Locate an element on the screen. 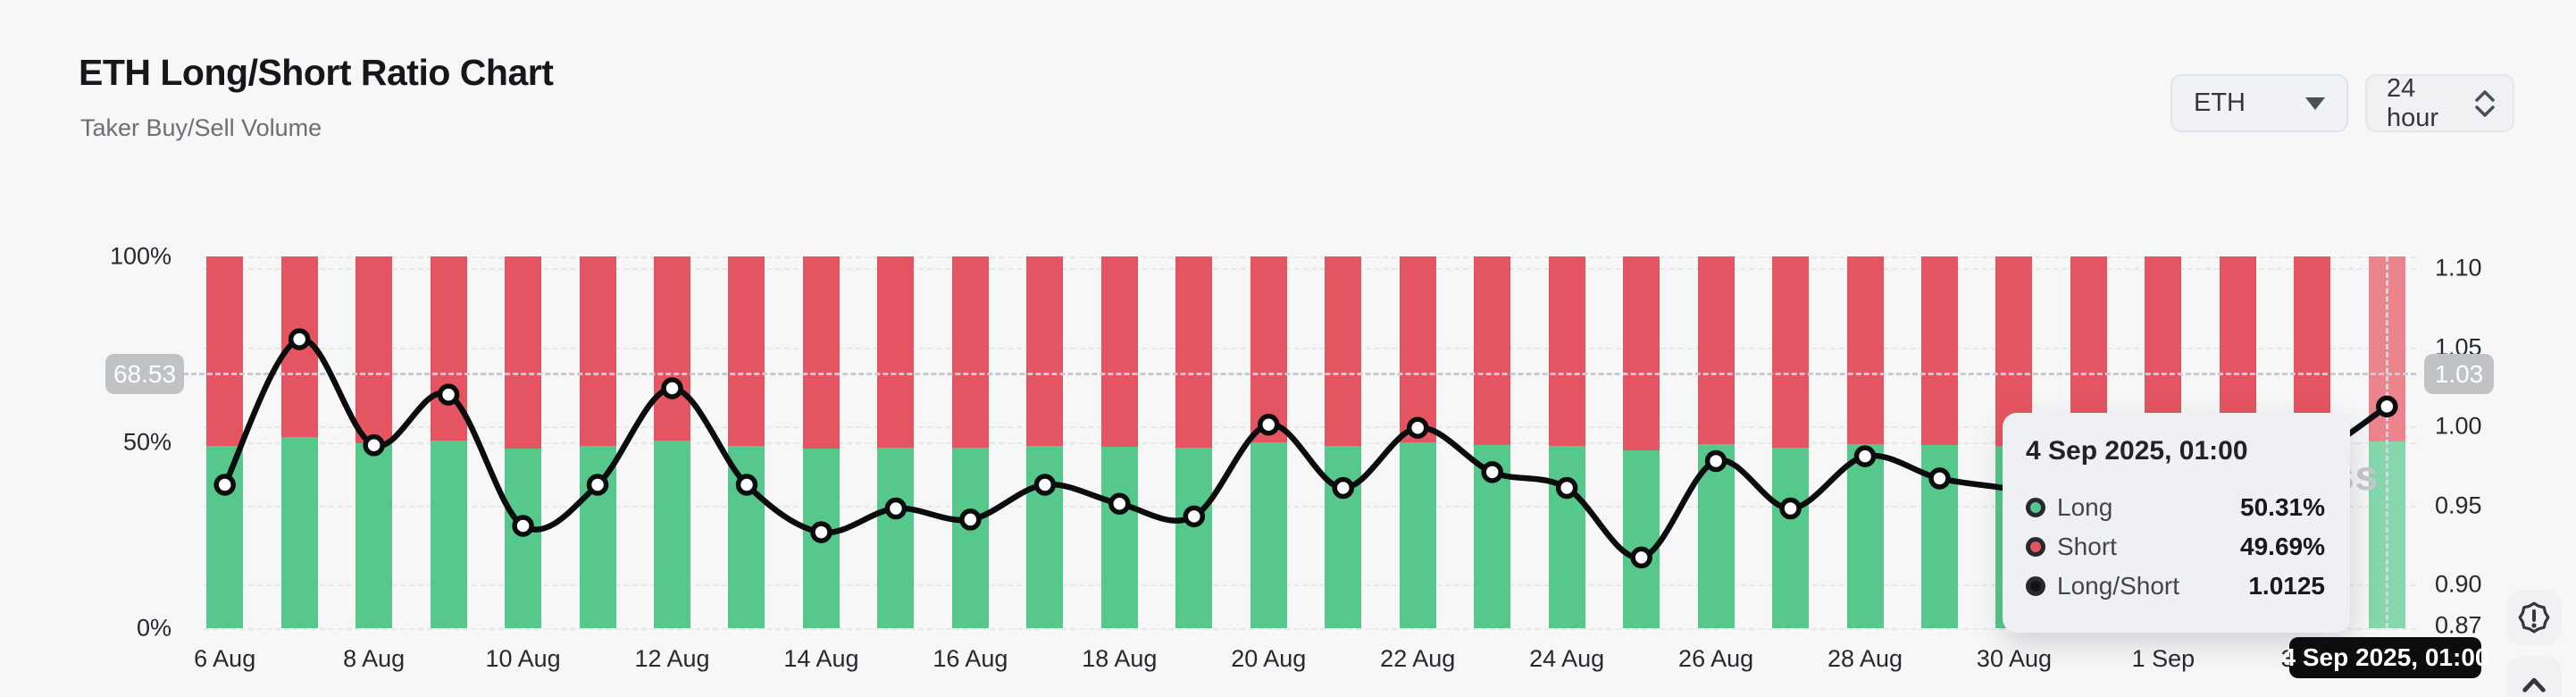  alert-seal-icon is located at coordinates (2534, 618).